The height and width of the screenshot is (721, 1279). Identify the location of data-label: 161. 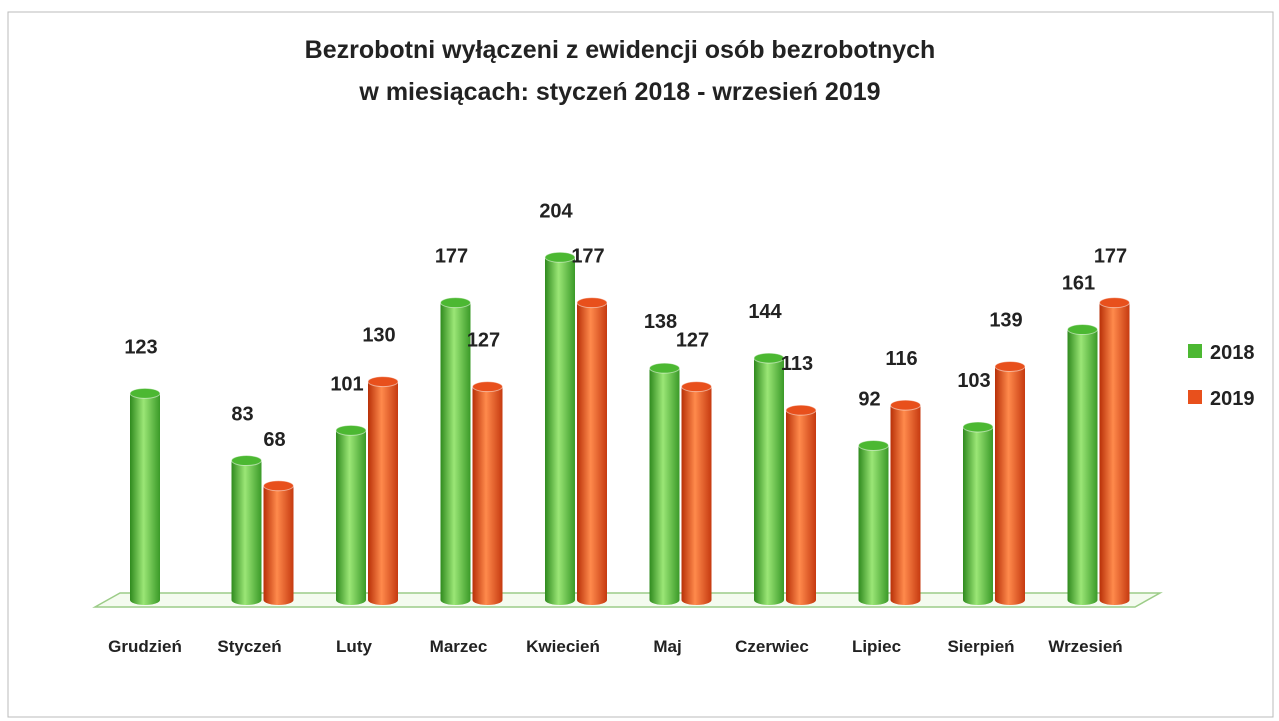
(1078, 284).